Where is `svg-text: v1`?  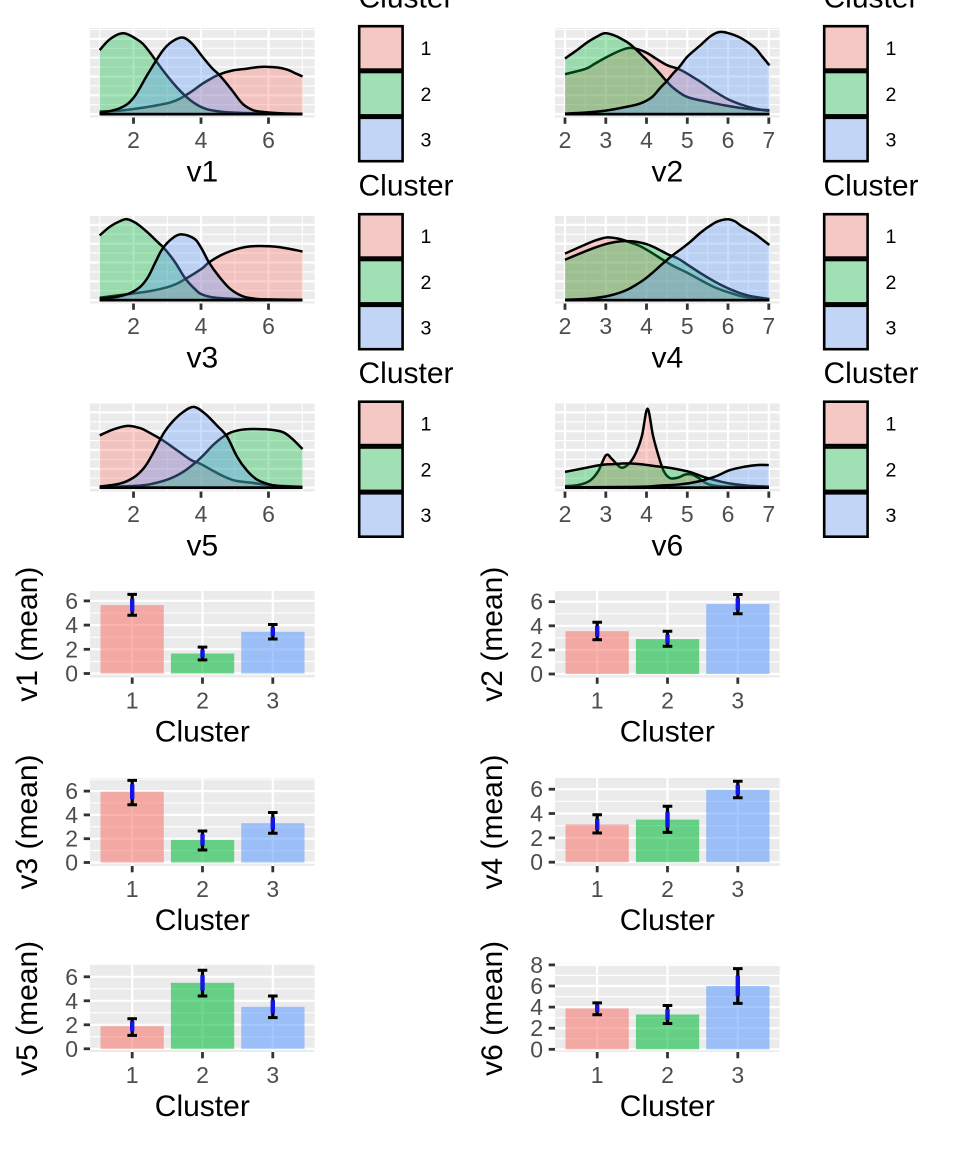
svg-text: v1 is located at coordinates (202, 172).